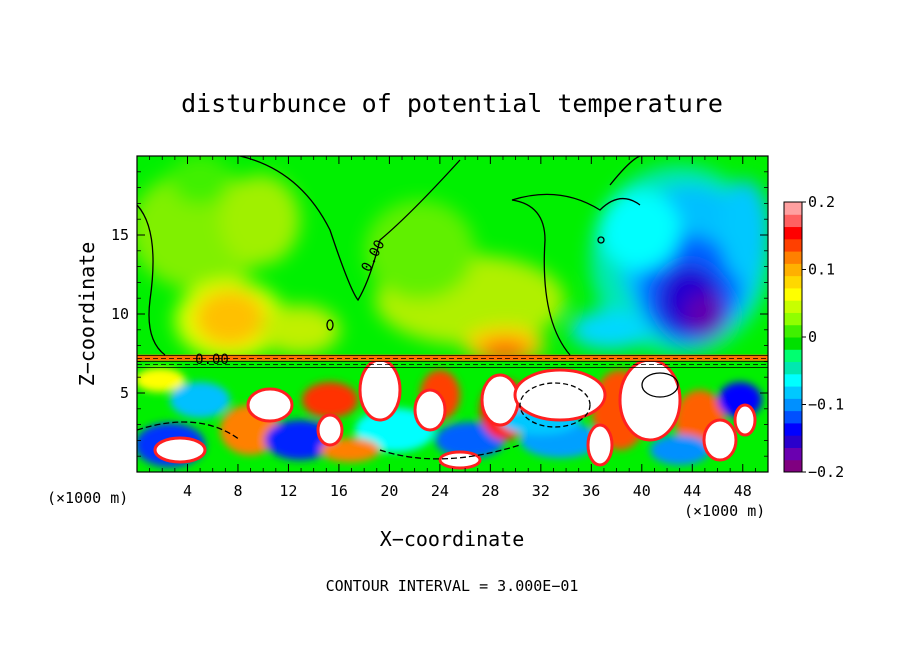 This screenshot has width=904, height=654. I want to click on colorbar-tick-label: 0.2, so click(821, 202).